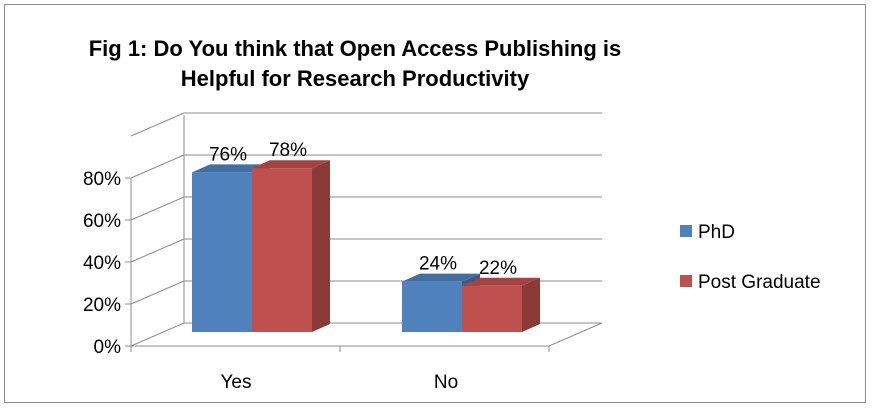  I want to click on data-label: 24%, so click(438, 264).